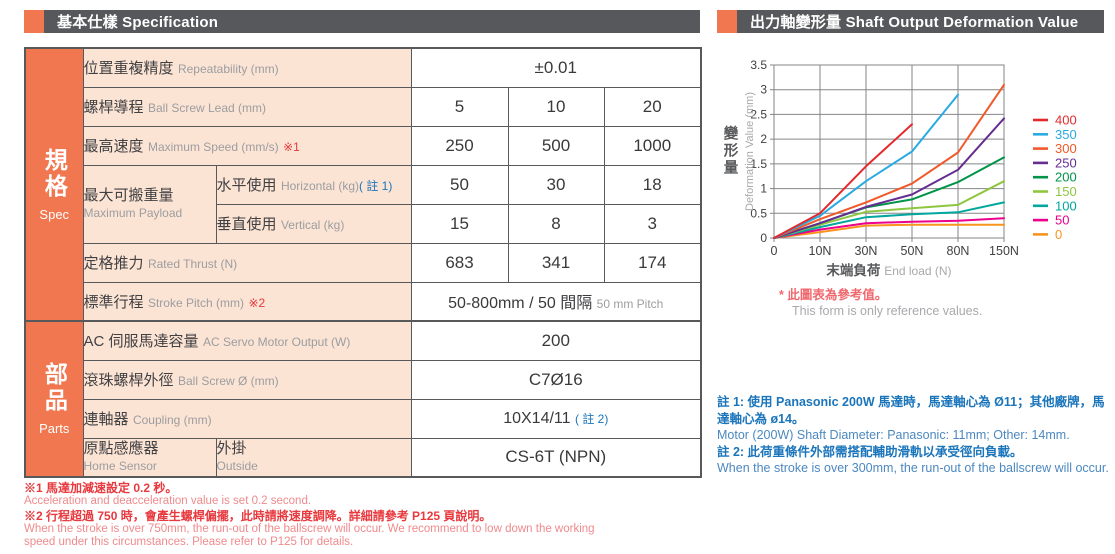 This screenshot has height=554, width=1115. I want to click on label-vertical-zh: 垂直使用, so click(246, 224).